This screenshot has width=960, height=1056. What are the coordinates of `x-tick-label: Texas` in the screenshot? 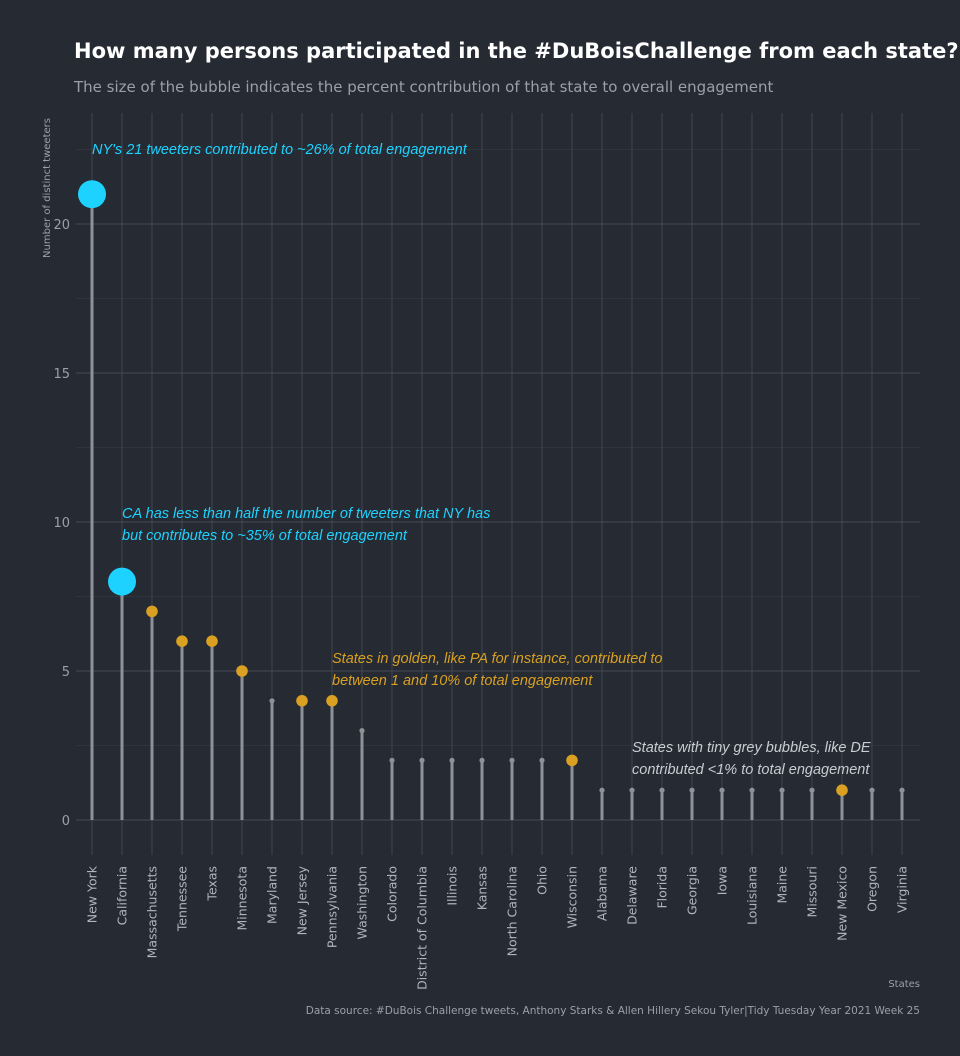 It's located at (212, 884).